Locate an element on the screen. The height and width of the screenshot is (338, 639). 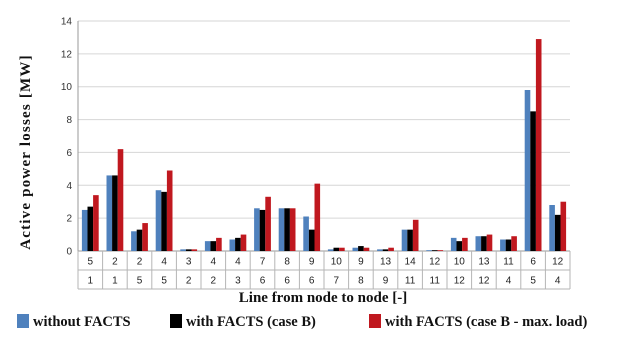
category-from-node: 6 is located at coordinates (533, 262).